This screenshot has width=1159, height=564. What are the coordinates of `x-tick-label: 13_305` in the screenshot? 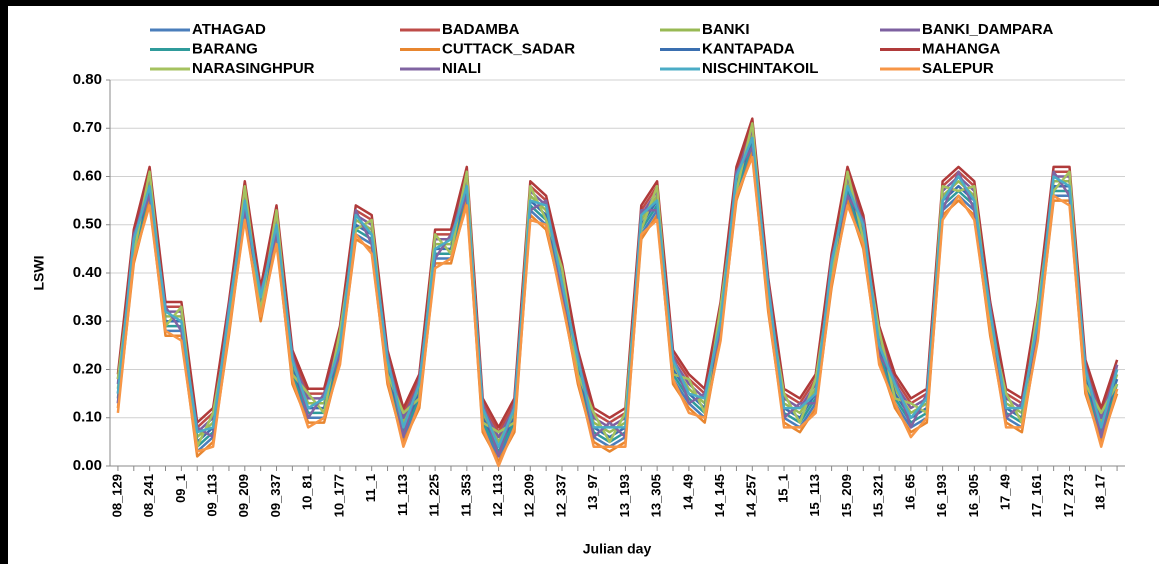 It's located at (656, 495).